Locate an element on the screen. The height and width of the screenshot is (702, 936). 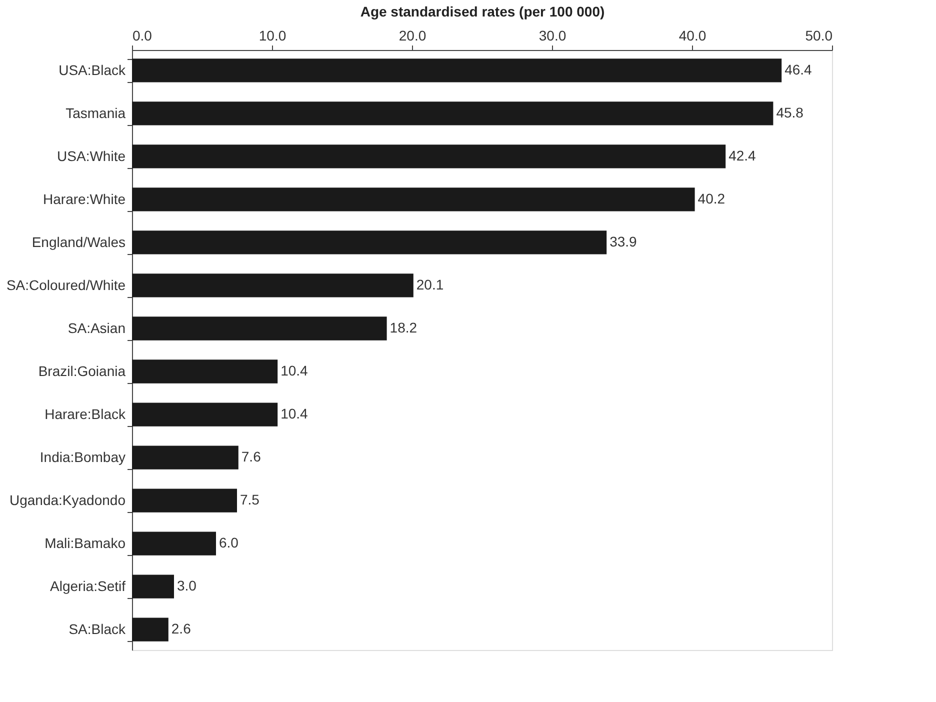
y-tick-label: Tasmania is located at coordinates (96, 112).